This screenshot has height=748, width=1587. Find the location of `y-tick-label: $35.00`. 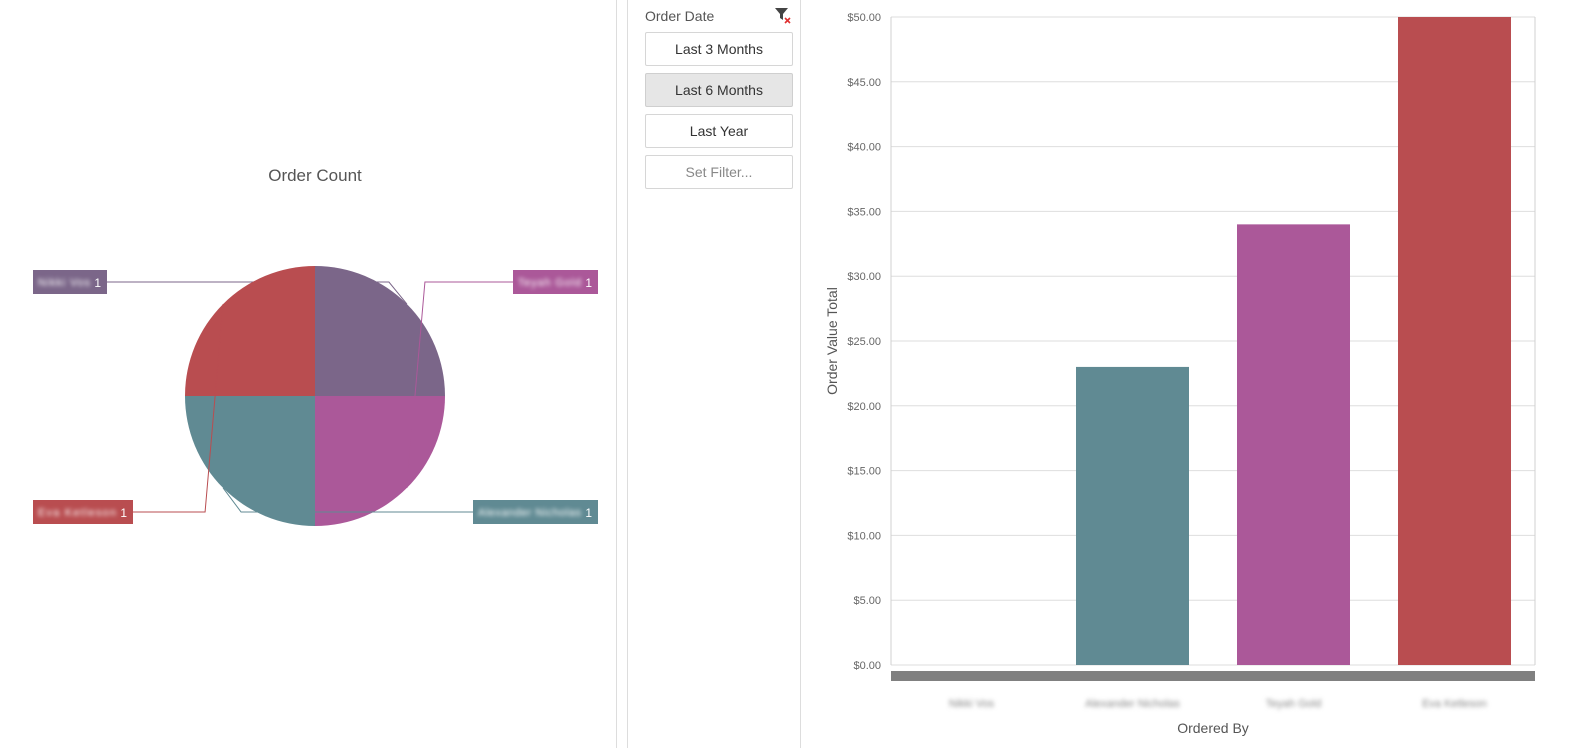

y-tick-label: $35.00 is located at coordinates (864, 212).